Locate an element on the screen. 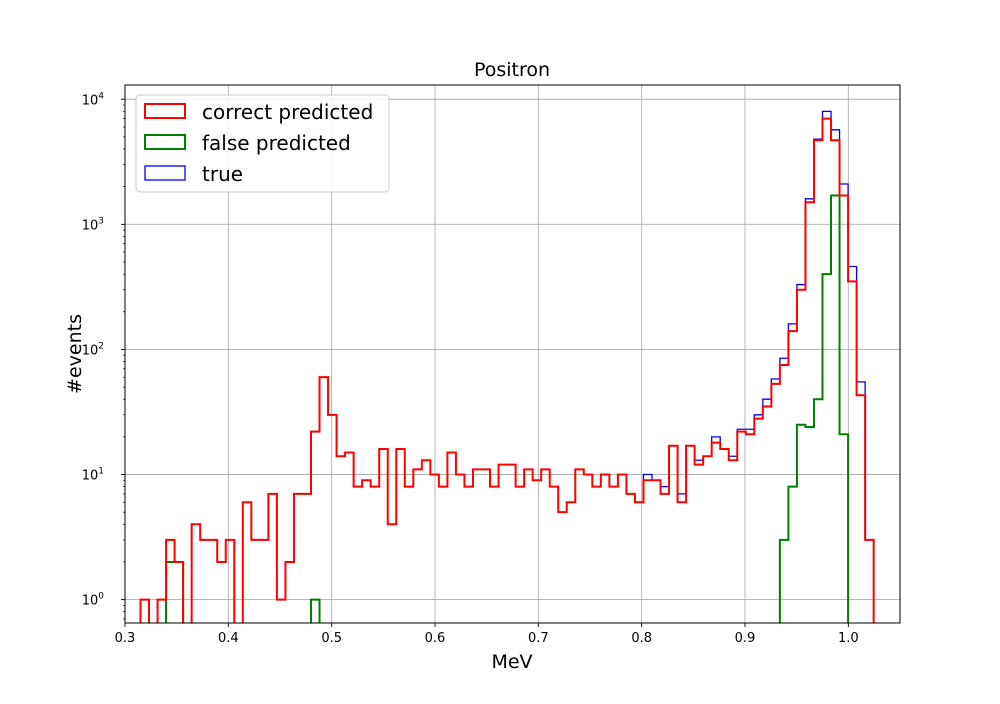 The width and height of the screenshot is (1000, 704). y-tick-exponent: 4 is located at coordinates (101, 96).